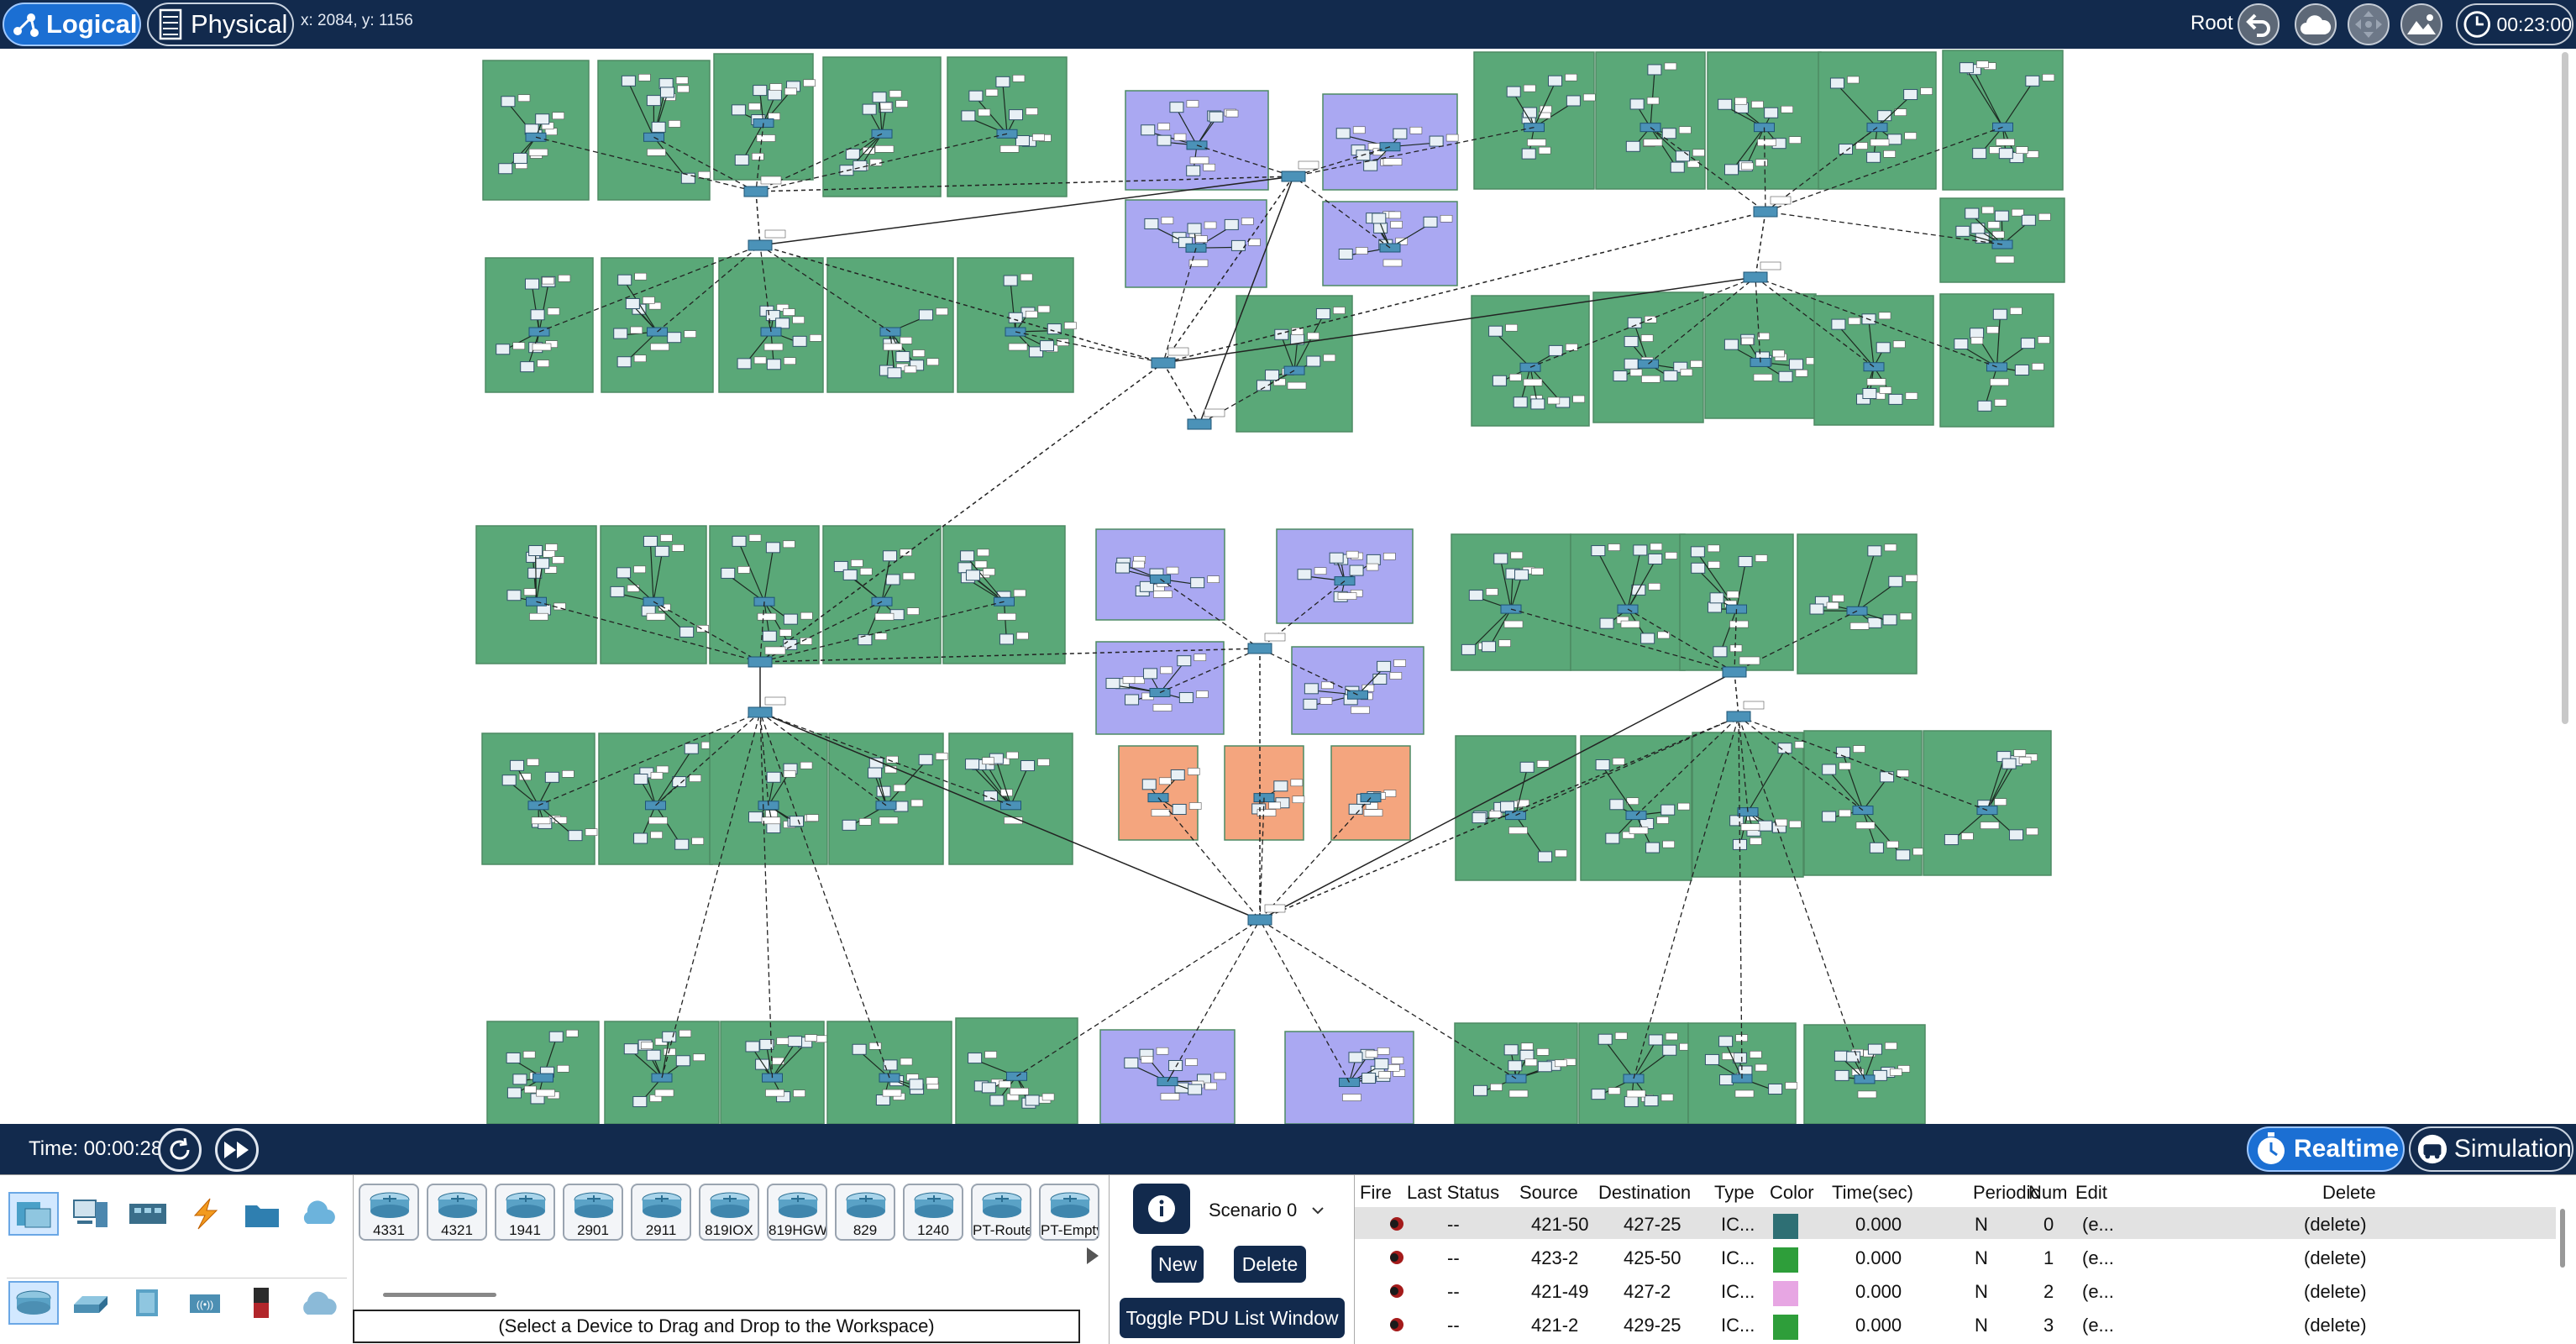  What do you see at coordinates (1178, 1264) in the screenshot?
I see `new-scenario-button: New` at bounding box center [1178, 1264].